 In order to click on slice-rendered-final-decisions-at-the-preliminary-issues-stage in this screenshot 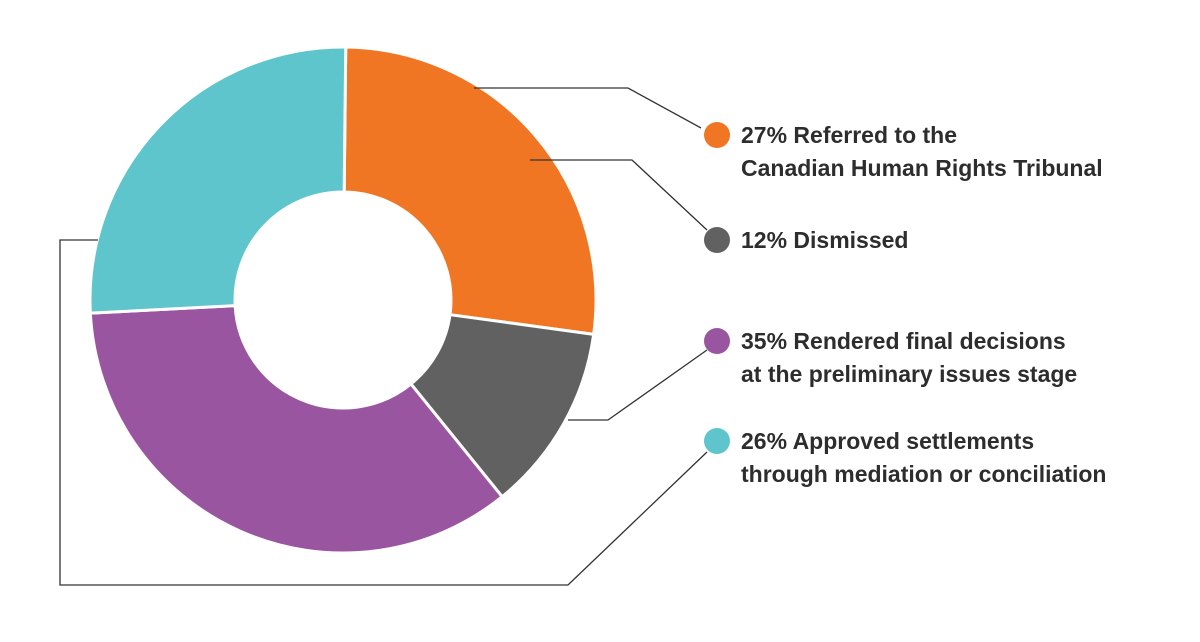, I will do `click(296, 429)`.